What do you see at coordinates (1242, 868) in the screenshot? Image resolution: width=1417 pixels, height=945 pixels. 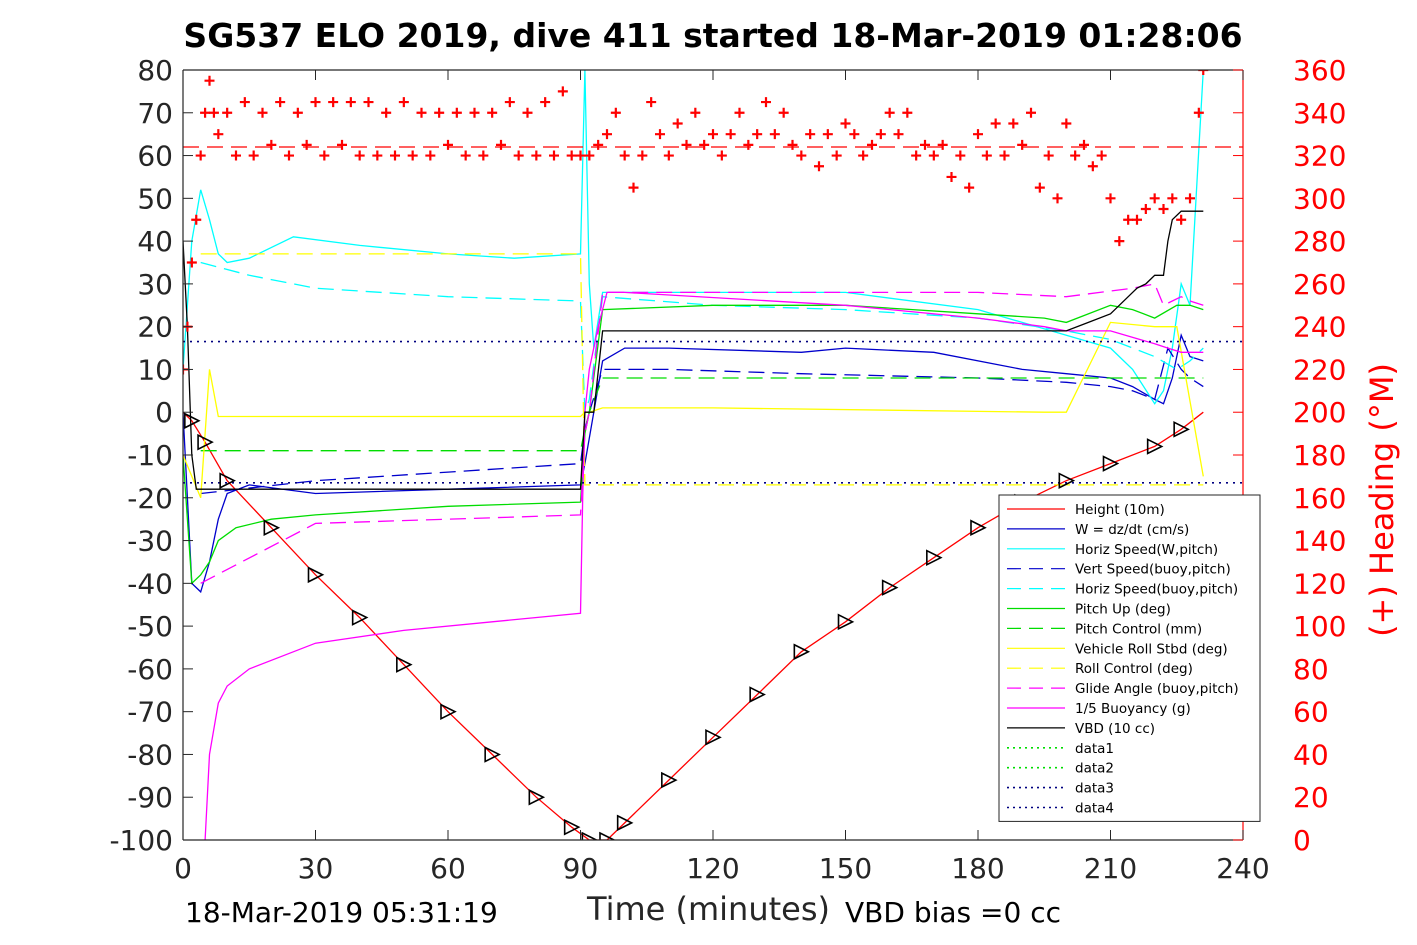 I see `x-tick-label: 240` at bounding box center [1242, 868].